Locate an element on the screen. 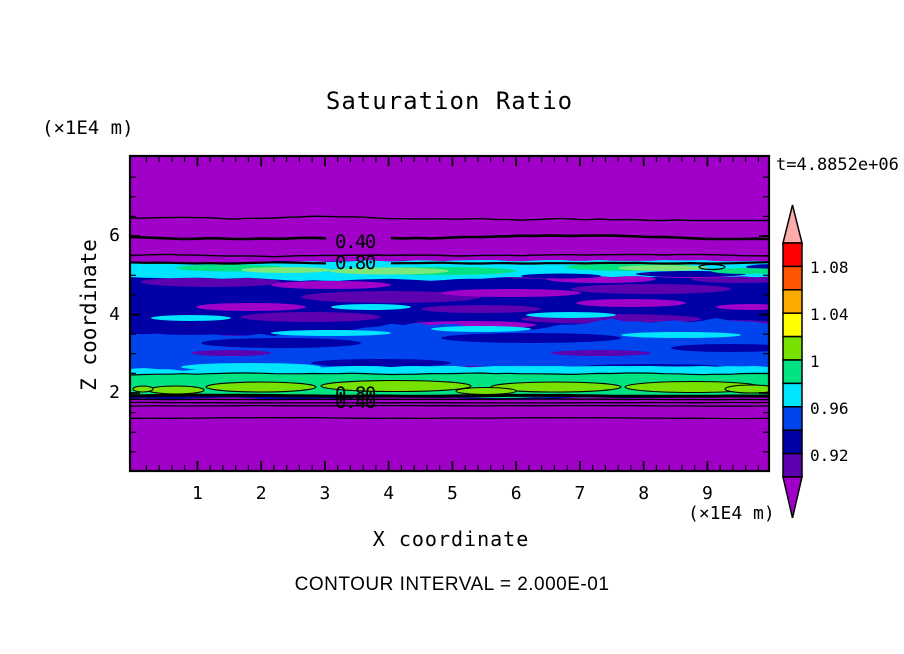 The image size is (904, 654). contour-label-0: 0.40 is located at coordinates (355, 242).